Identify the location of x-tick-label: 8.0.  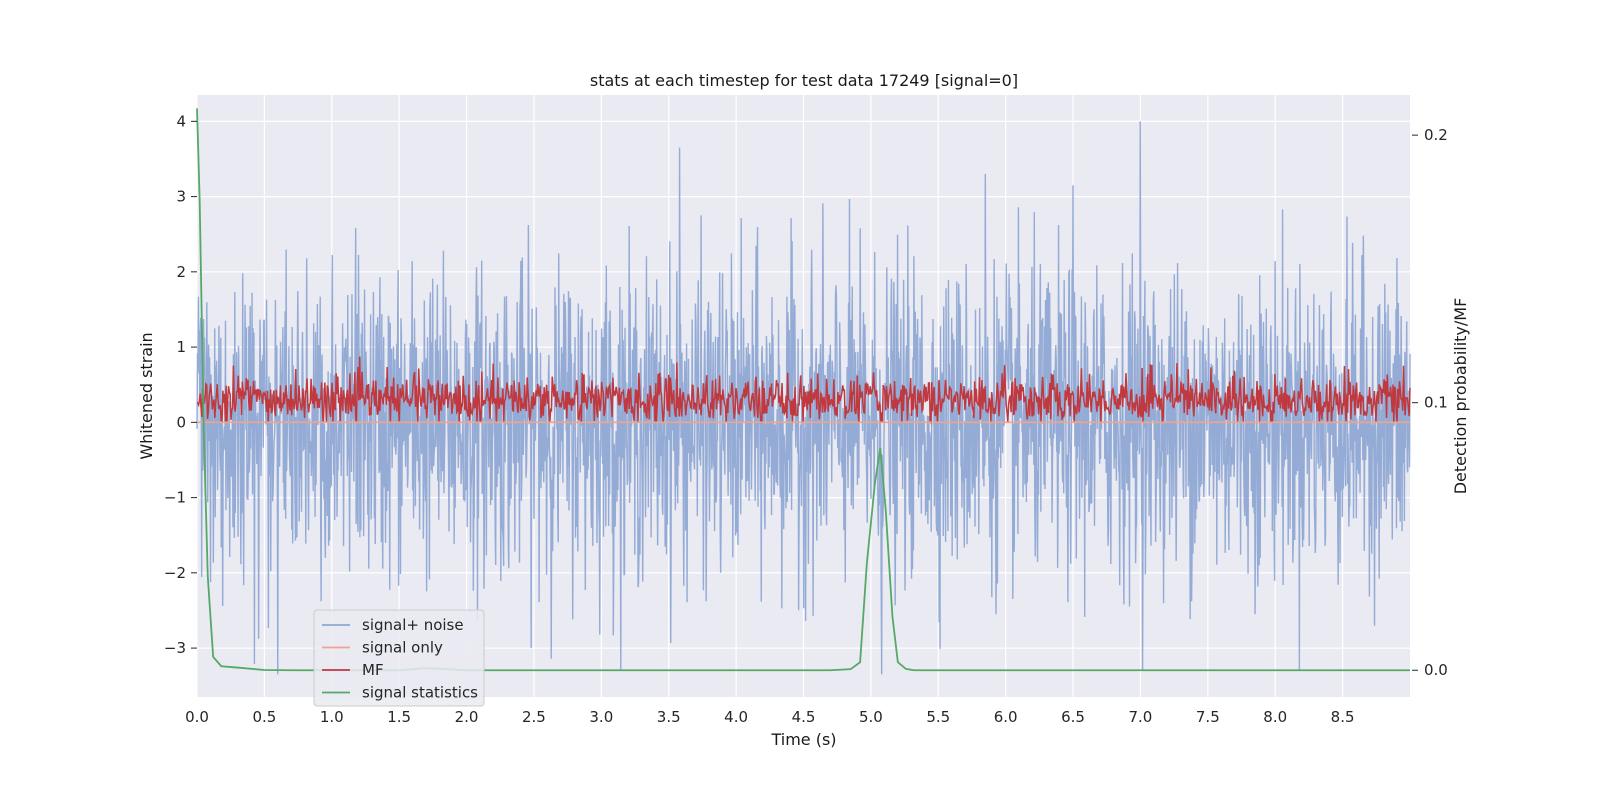
(1275, 717).